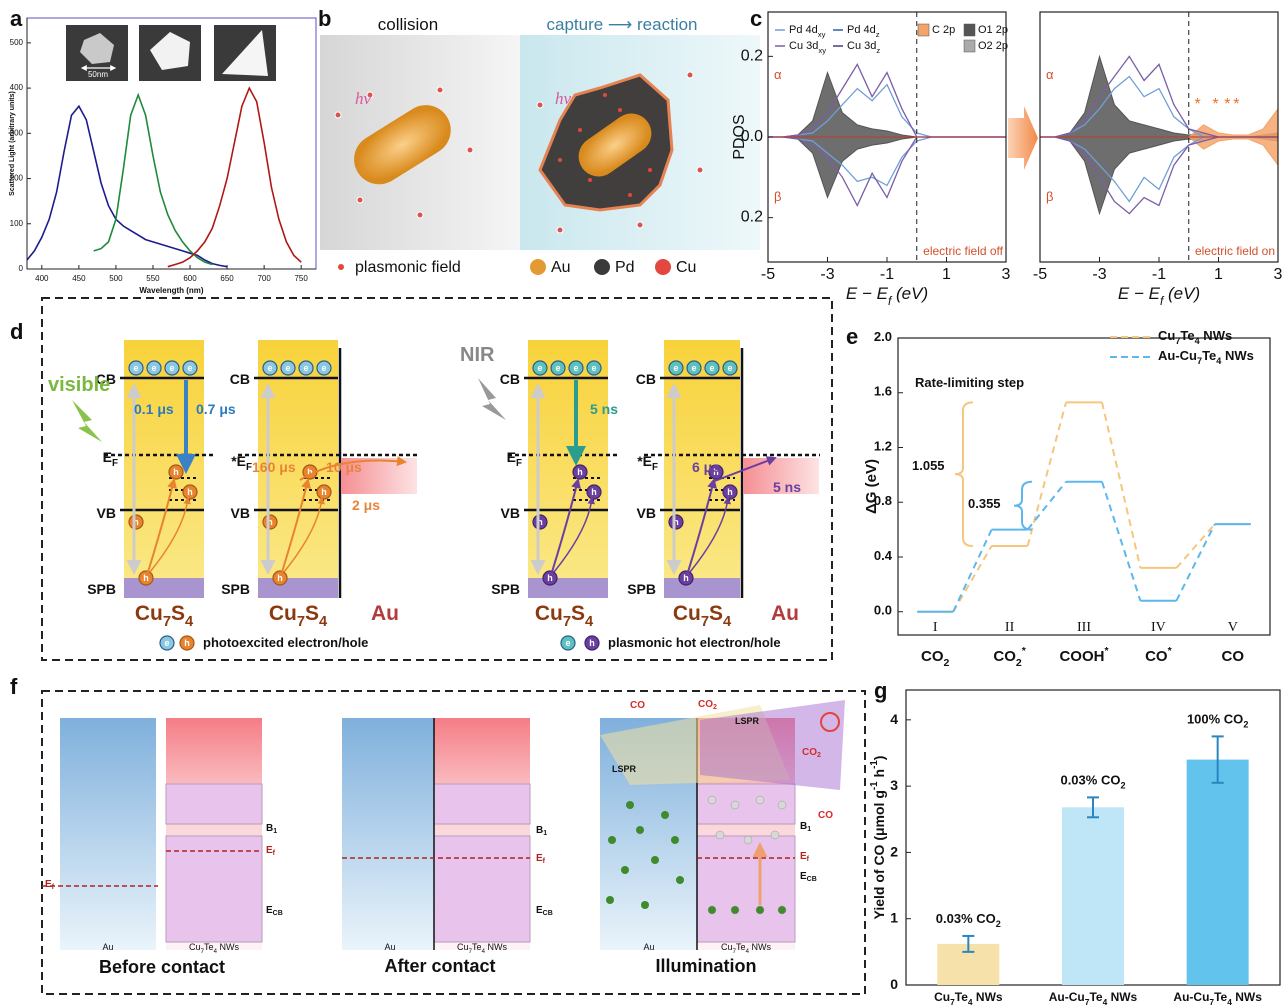 The image size is (1282, 1007). I want to click on level-label: CB, so click(106, 379).